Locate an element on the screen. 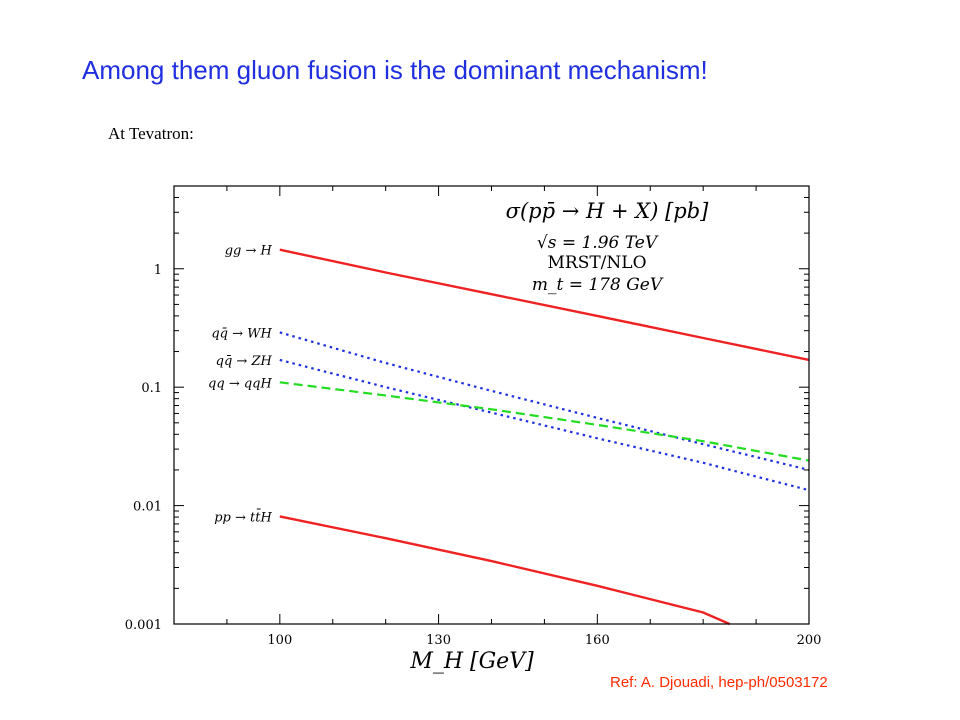 The image size is (960, 720). y-tick-label: 0.001 is located at coordinates (143, 625).